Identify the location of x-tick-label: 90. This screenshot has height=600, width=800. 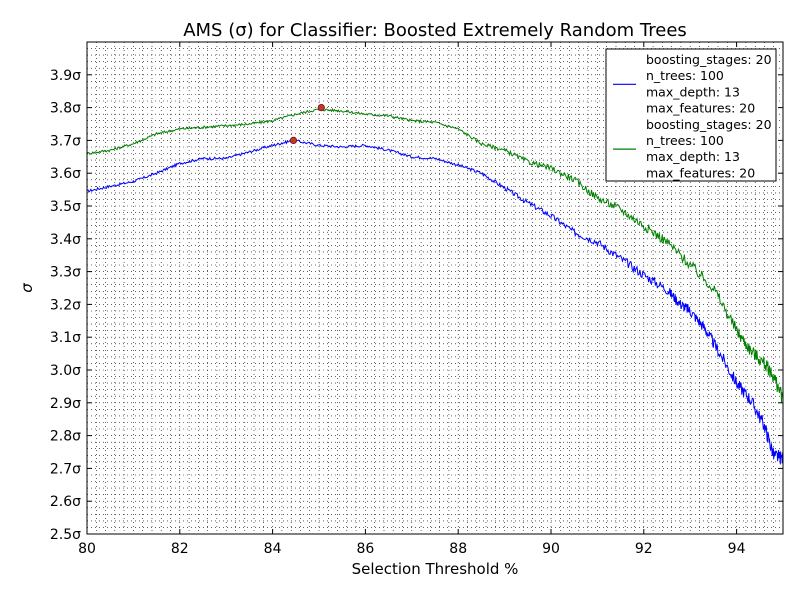
(551, 549).